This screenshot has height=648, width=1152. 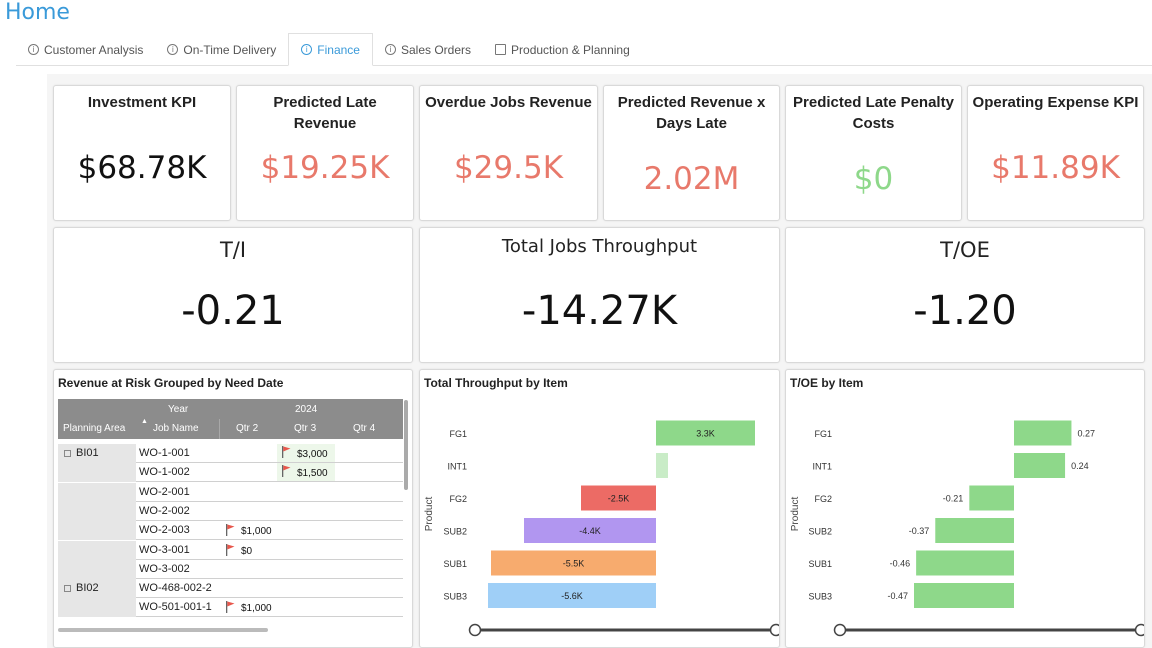 What do you see at coordinates (873, 179) in the screenshot?
I see `kpi-value: $0` at bounding box center [873, 179].